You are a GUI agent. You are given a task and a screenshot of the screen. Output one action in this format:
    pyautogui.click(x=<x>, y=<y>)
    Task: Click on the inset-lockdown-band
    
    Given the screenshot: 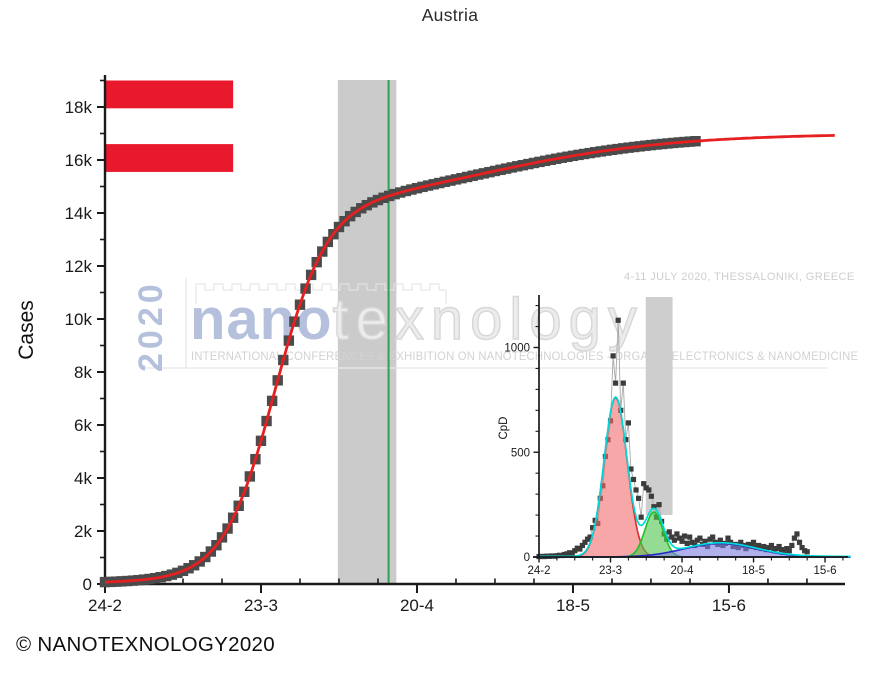 What is the action you would take?
    pyautogui.click(x=659, y=406)
    